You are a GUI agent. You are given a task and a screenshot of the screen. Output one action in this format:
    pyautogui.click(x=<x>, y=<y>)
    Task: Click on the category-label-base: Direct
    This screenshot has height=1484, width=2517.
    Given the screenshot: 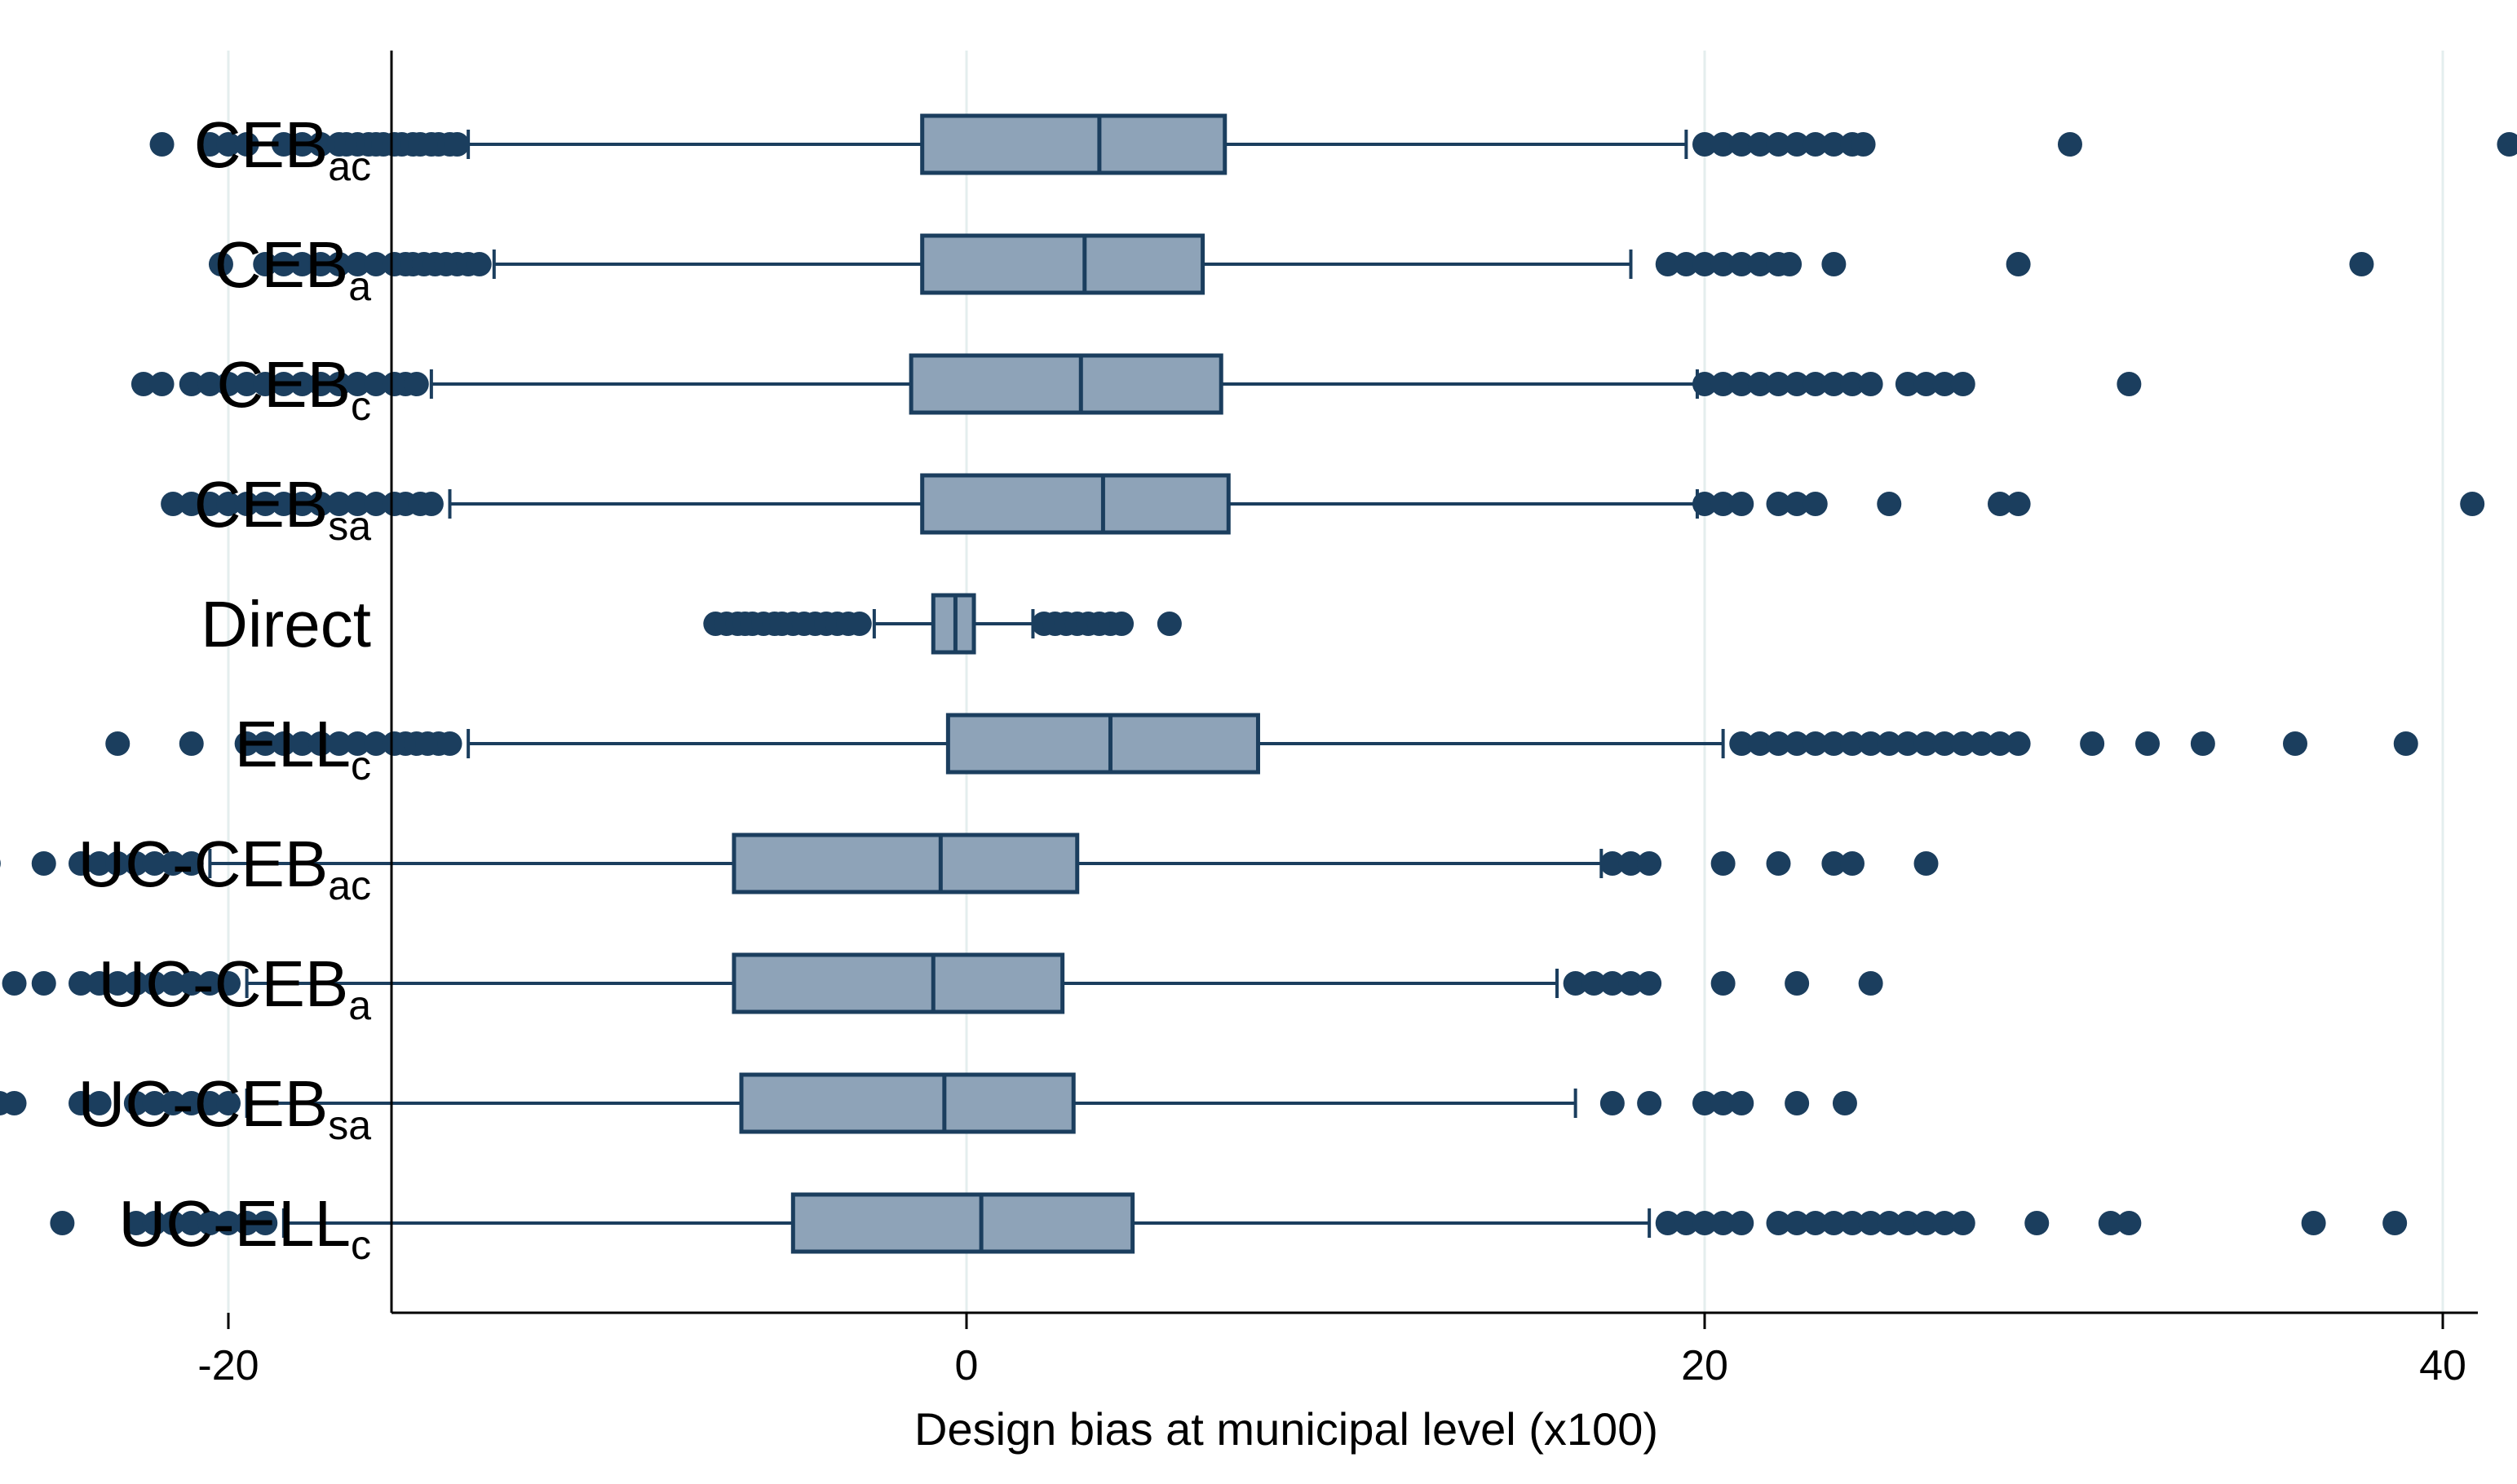 What is the action you would take?
    pyautogui.click(x=286, y=624)
    